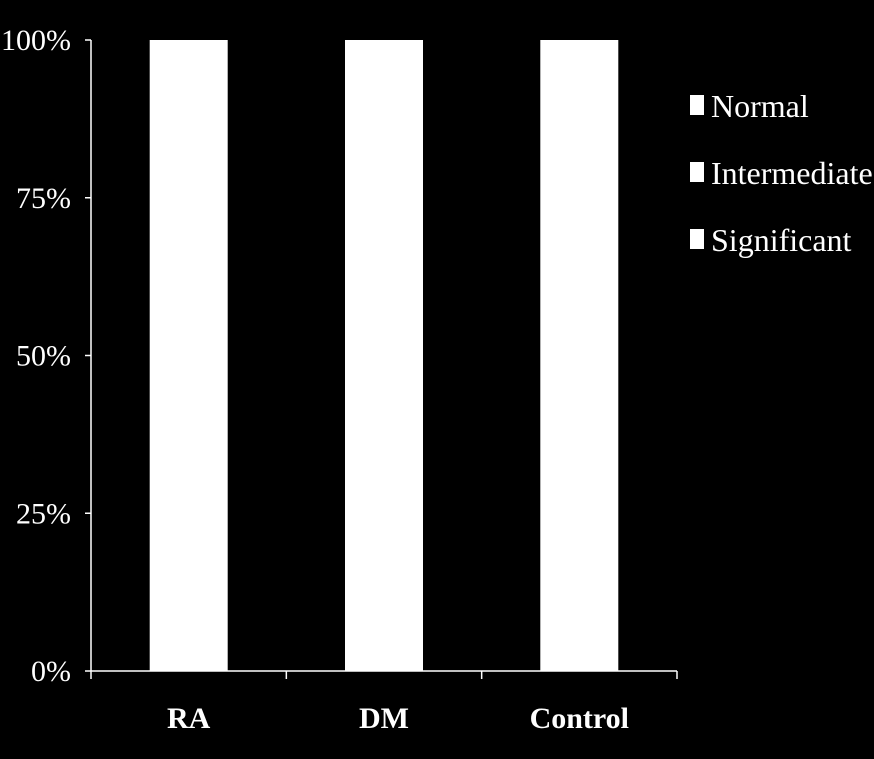 The image size is (874, 759). Describe the element at coordinates (43, 198) in the screenshot. I see `y-tick-label: 75%` at that location.